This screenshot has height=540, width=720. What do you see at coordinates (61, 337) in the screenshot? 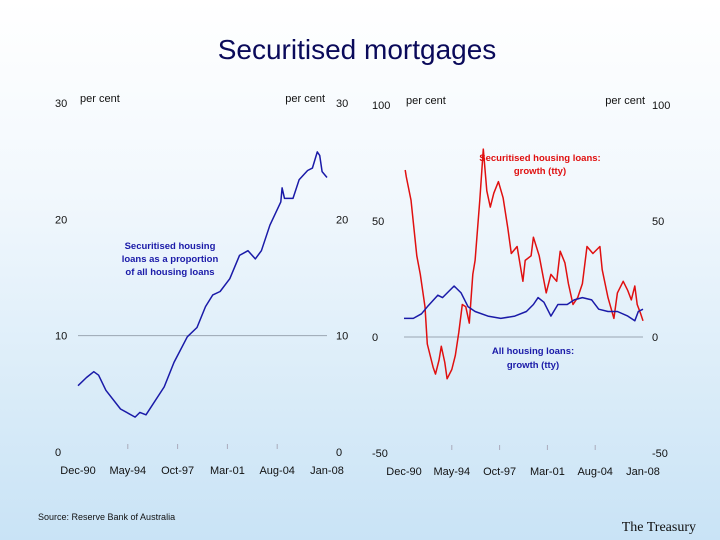
I see `y-tick-left: 10` at bounding box center [61, 337].